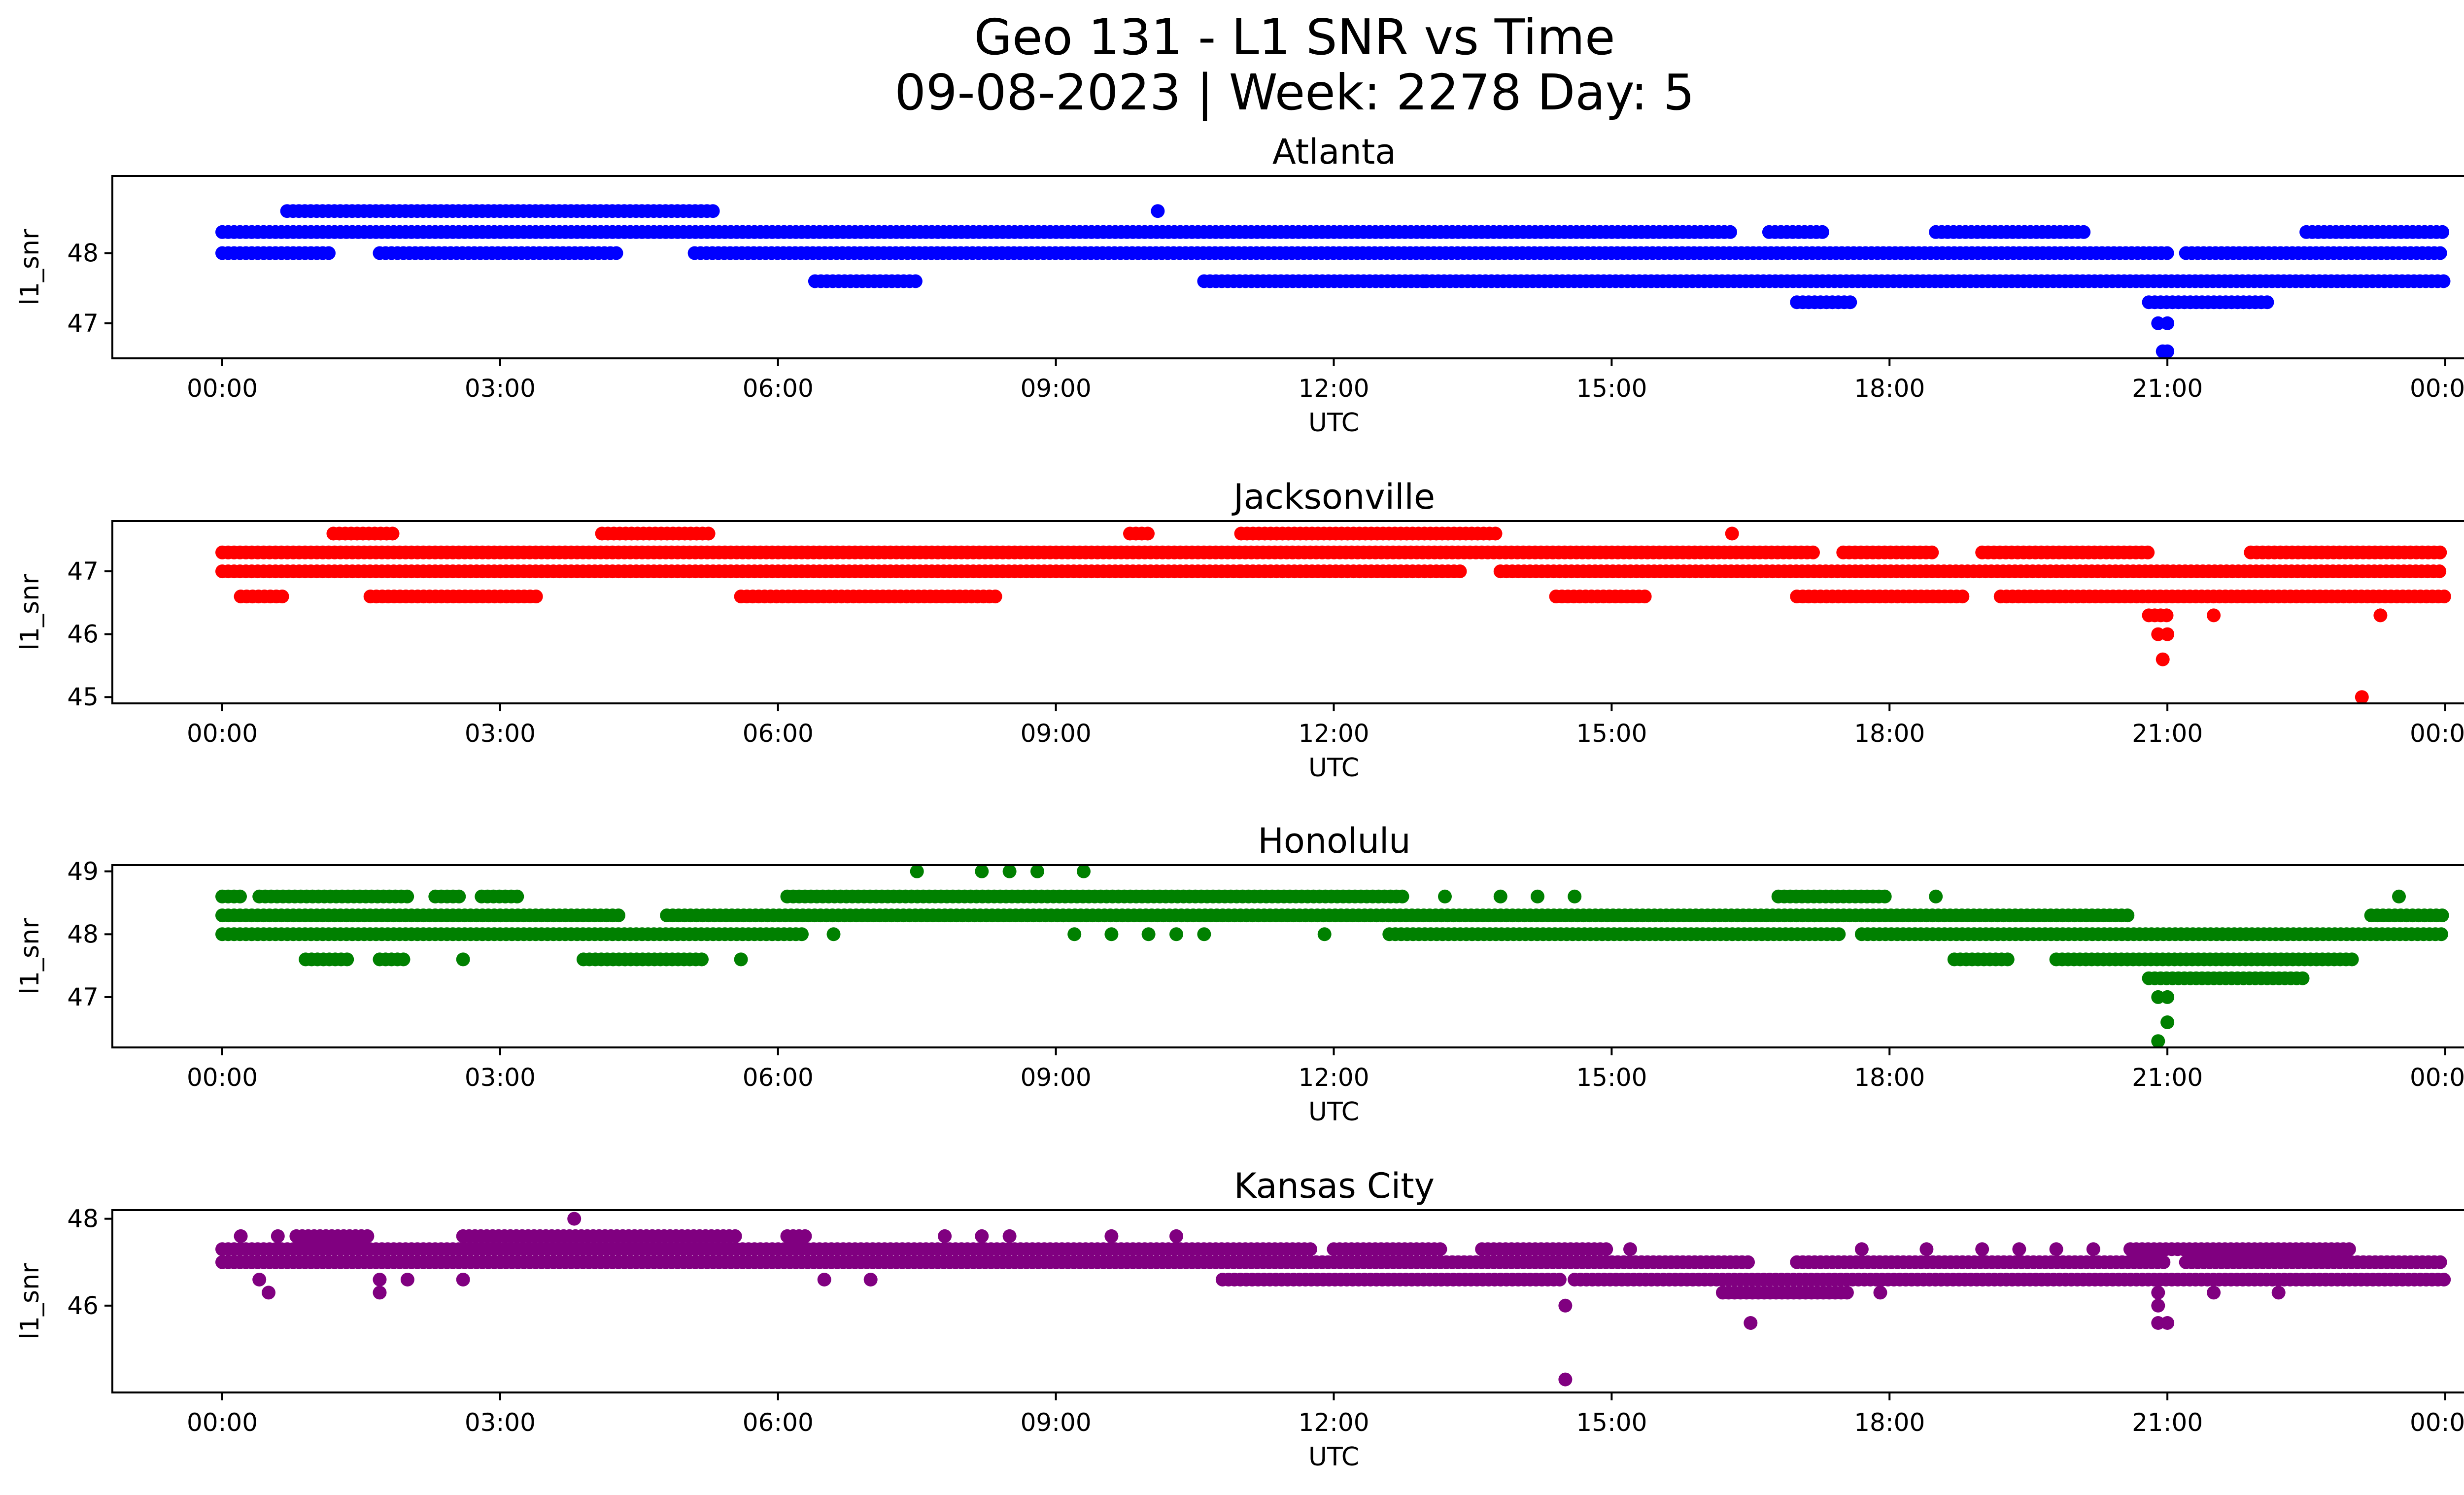  I want to click on x-axis-label: UTC, so click(1333, 1457).